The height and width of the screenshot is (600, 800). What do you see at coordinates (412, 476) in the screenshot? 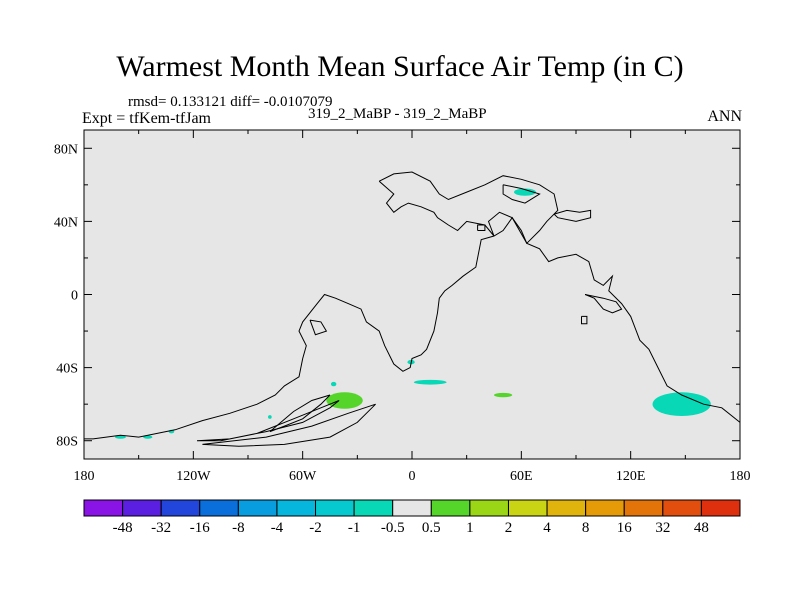
I see `x-tick-label-4: 0` at bounding box center [412, 476].